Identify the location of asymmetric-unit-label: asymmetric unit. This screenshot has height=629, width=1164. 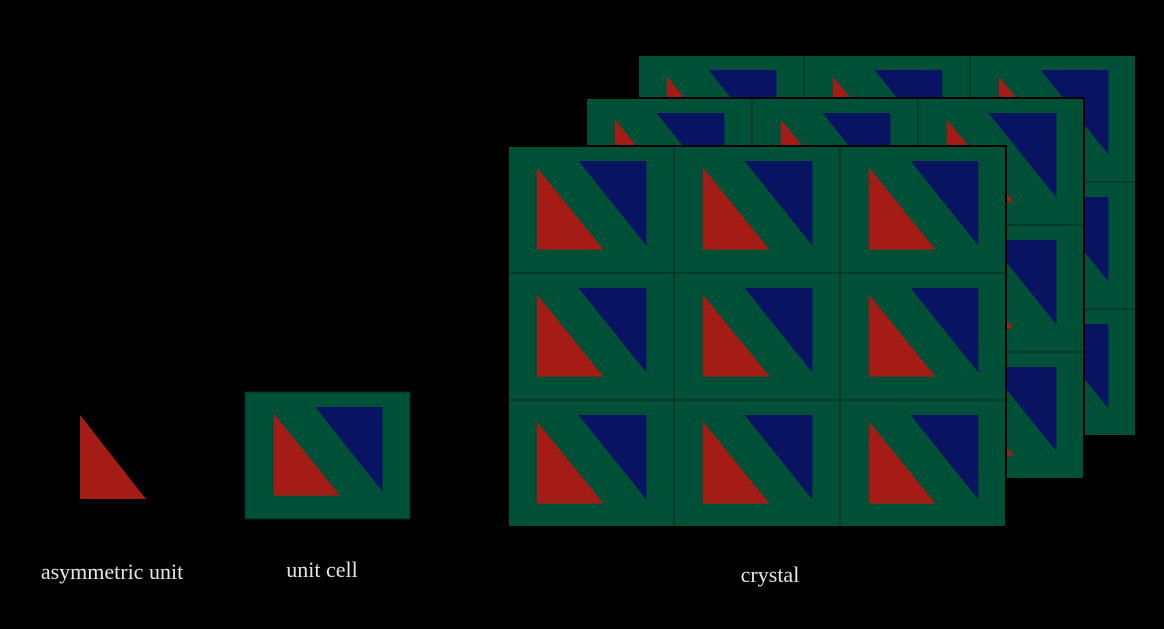
(112, 571).